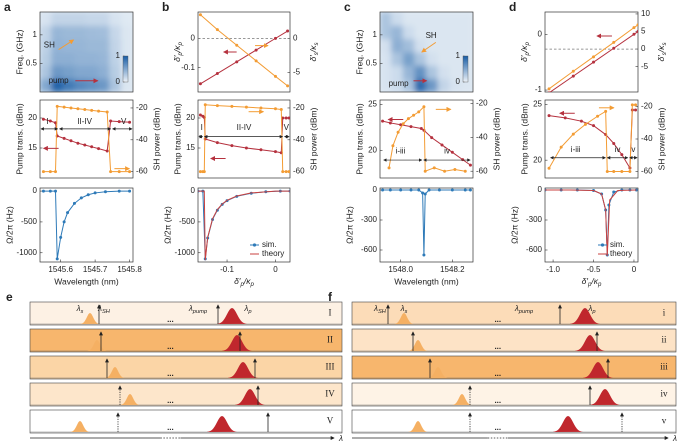  Describe the element at coordinates (35, 190) in the screenshot. I see `y-tick-label: 0` at that location.